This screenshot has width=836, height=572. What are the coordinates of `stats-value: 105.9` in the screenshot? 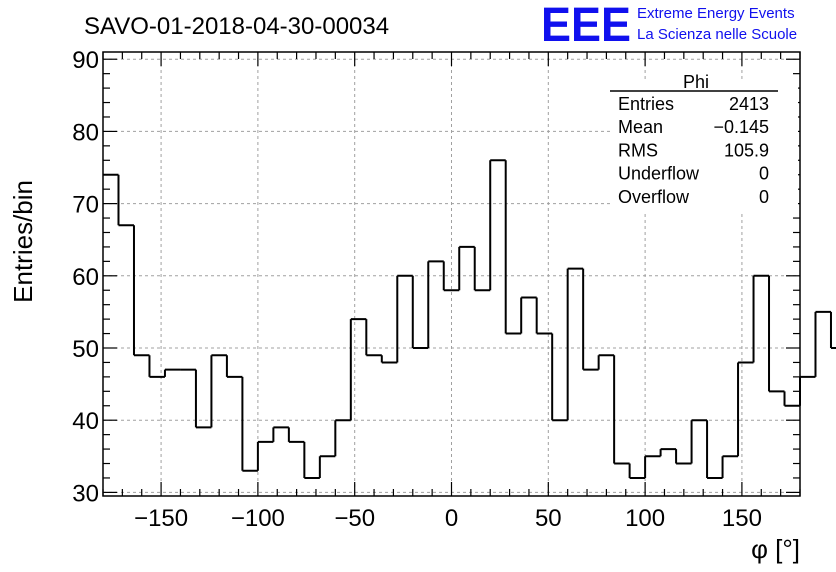 It's located at (746, 150).